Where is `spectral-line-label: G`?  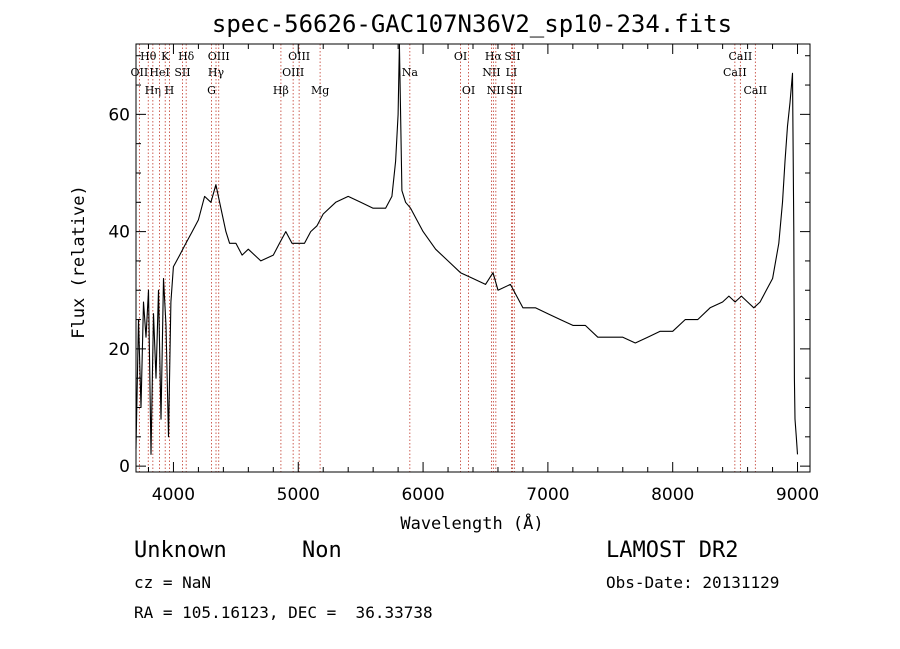 spectral-line-label: G is located at coordinates (211, 90).